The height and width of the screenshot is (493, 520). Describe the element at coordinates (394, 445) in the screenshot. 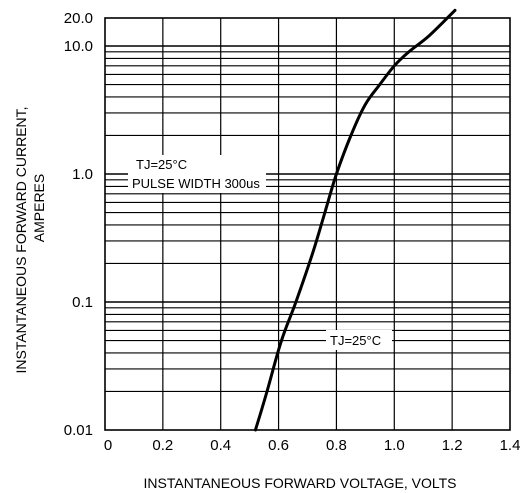

I see `x-tick-label: 1.0` at that location.